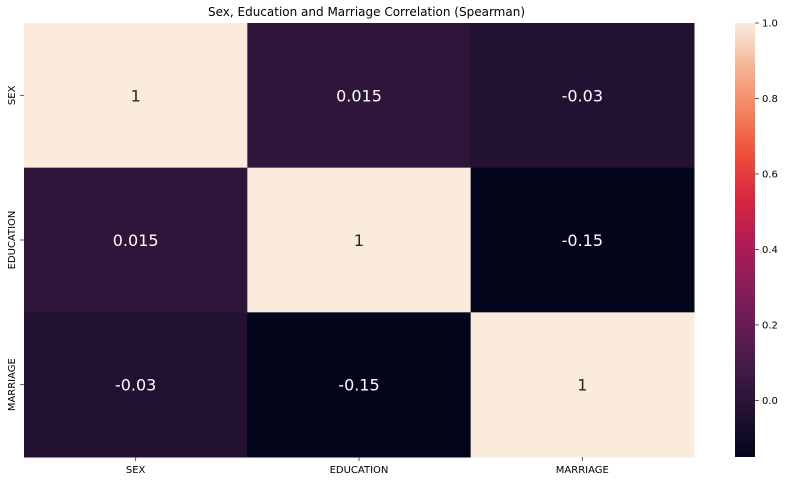  I want to click on colorbar: 0.0 0.2 0.4 0.6 0.8 1.0, so click(756, 238).